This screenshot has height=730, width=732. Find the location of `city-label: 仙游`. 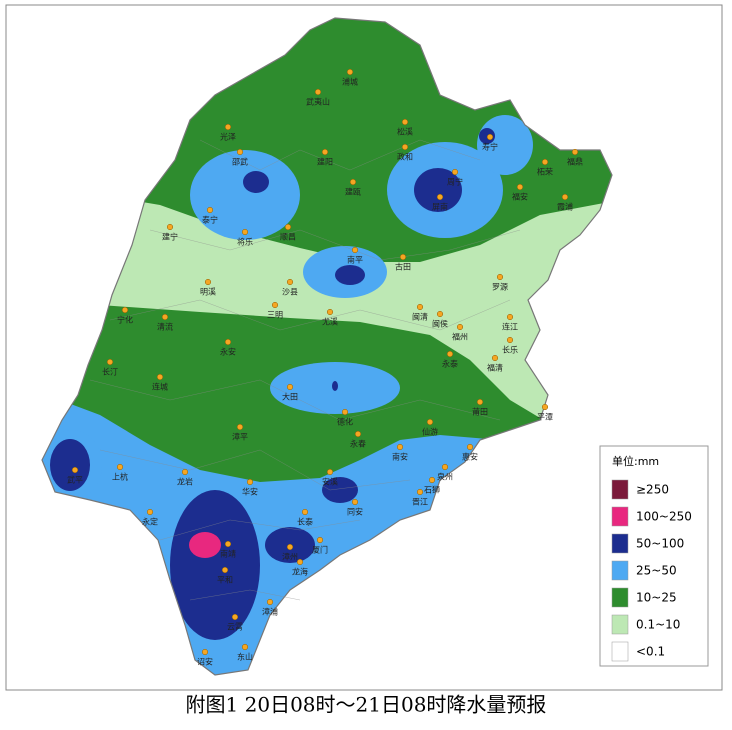

city-label: 仙游 is located at coordinates (430, 432).